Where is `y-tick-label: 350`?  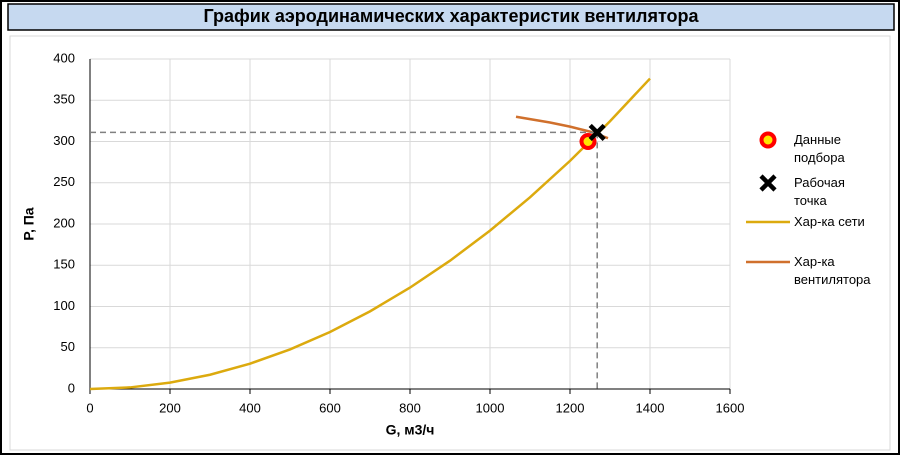 y-tick-label: 350 is located at coordinates (64, 99).